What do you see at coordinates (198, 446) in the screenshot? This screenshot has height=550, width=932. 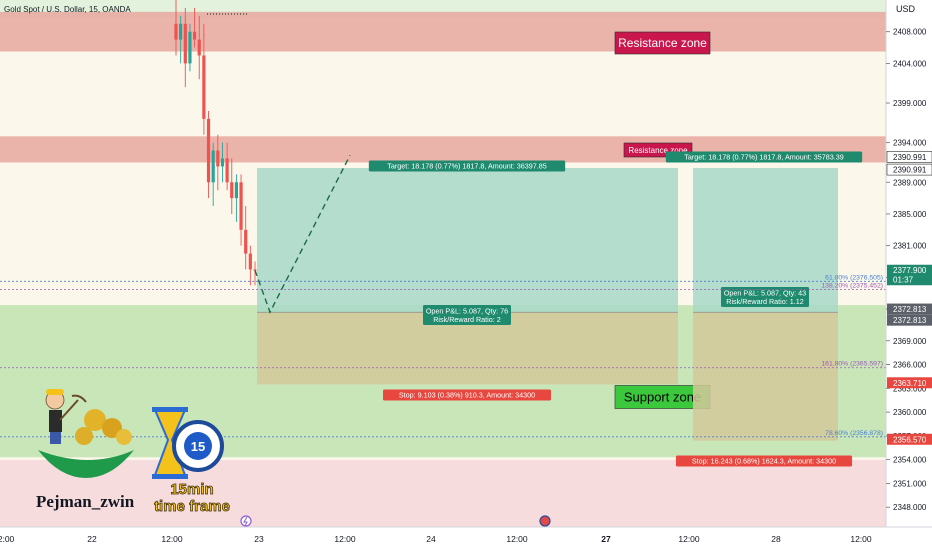 I see `timer-number: 15` at bounding box center [198, 446].